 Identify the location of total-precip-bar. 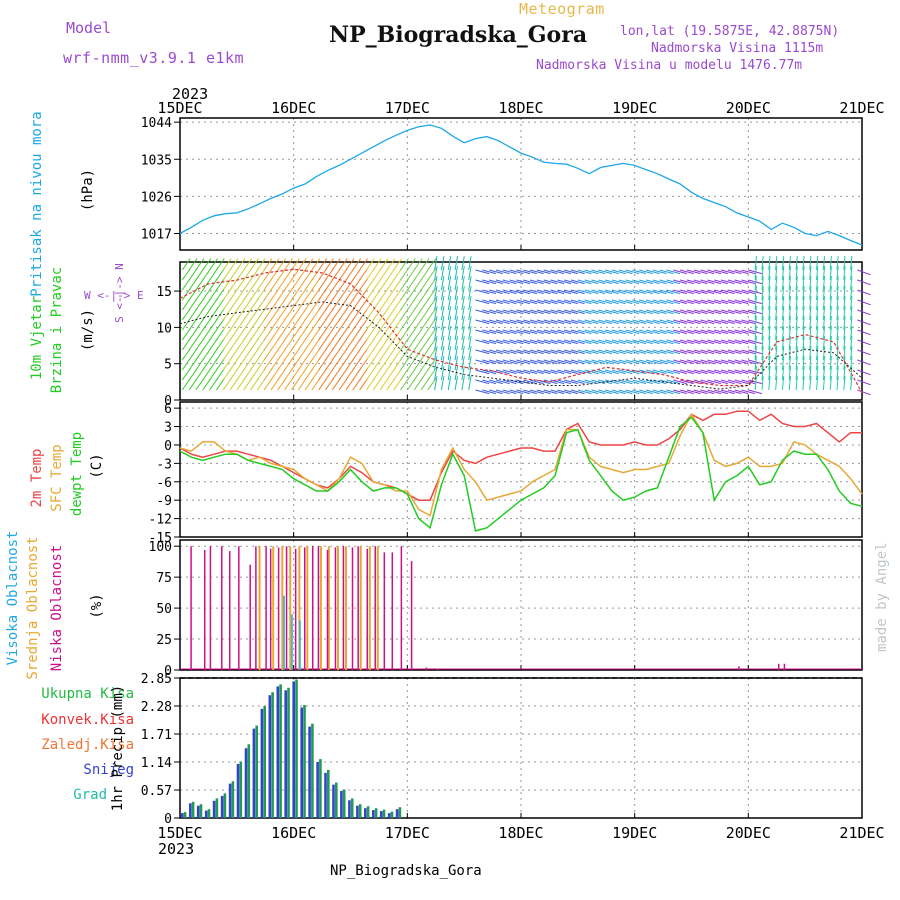
(264, 762).